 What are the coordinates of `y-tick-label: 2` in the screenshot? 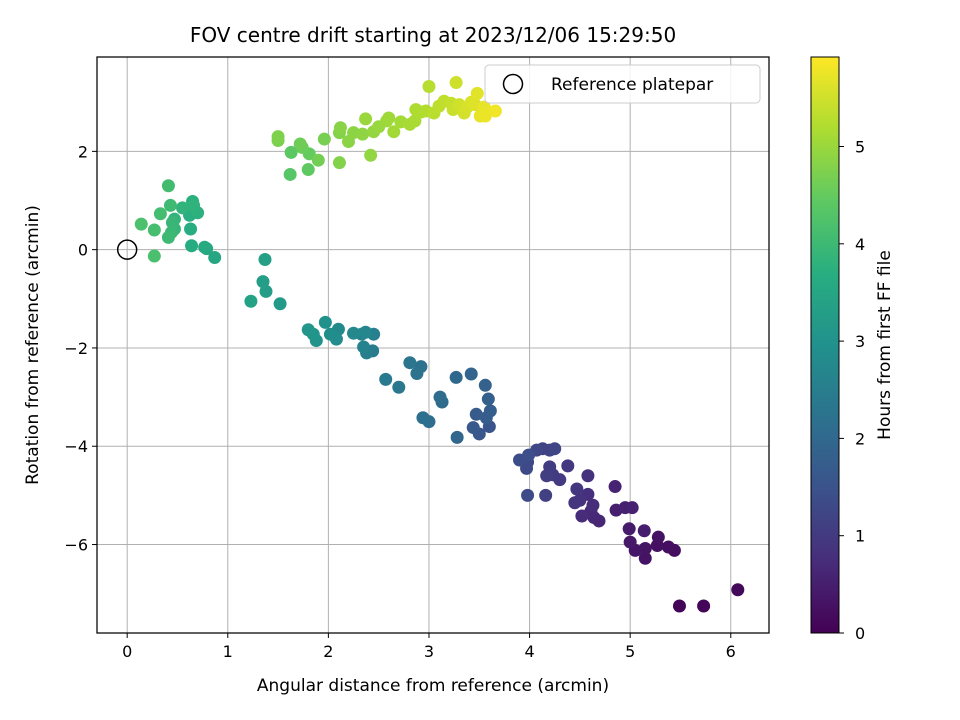 It's located at (83, 151).